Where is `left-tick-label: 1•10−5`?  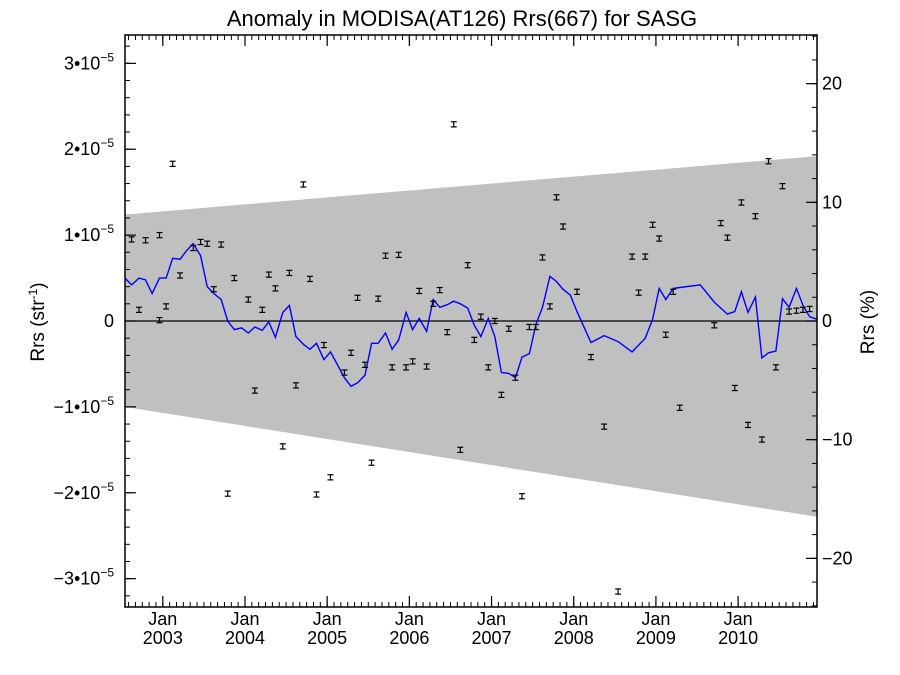 left-tick-label: 1•10−5 is located at coordinates (89, 233).